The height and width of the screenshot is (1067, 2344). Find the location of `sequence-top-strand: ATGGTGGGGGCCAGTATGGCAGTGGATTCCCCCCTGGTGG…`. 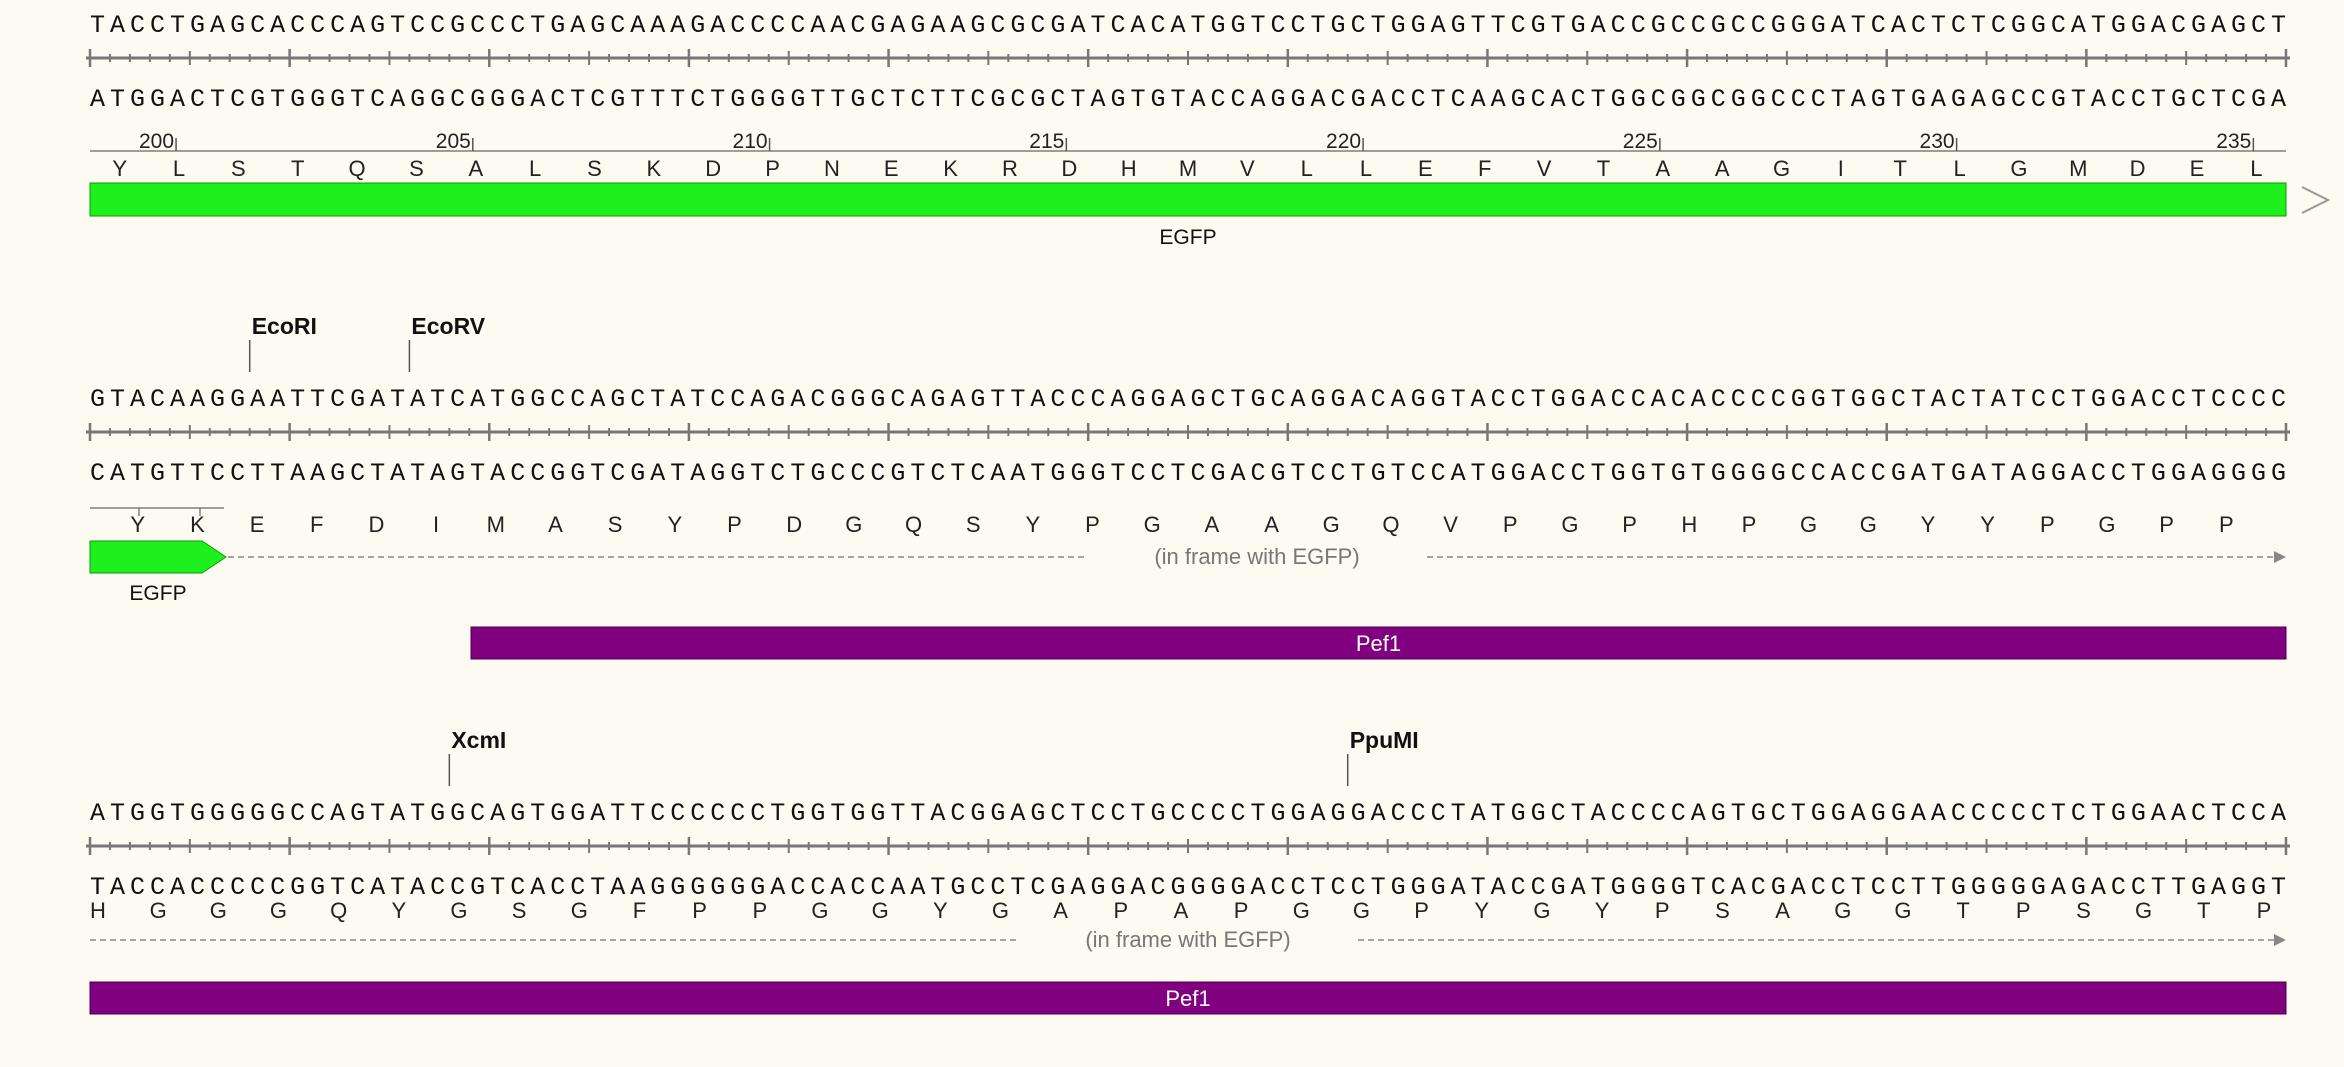

sequence-top-strand: ATGGTGGGGGCCAGTATGGCAGTGGATTCCCCCCTGGTGG… is located at coordinates (1188, 813).